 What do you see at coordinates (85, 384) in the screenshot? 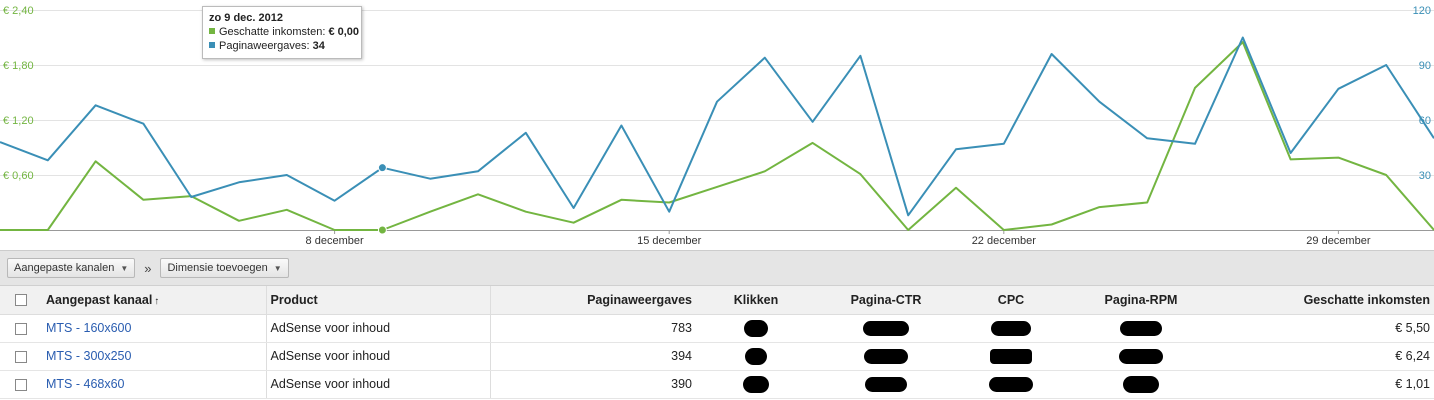
I see `channel-link: MTS - 468x60` at bounding box center [85, 384].